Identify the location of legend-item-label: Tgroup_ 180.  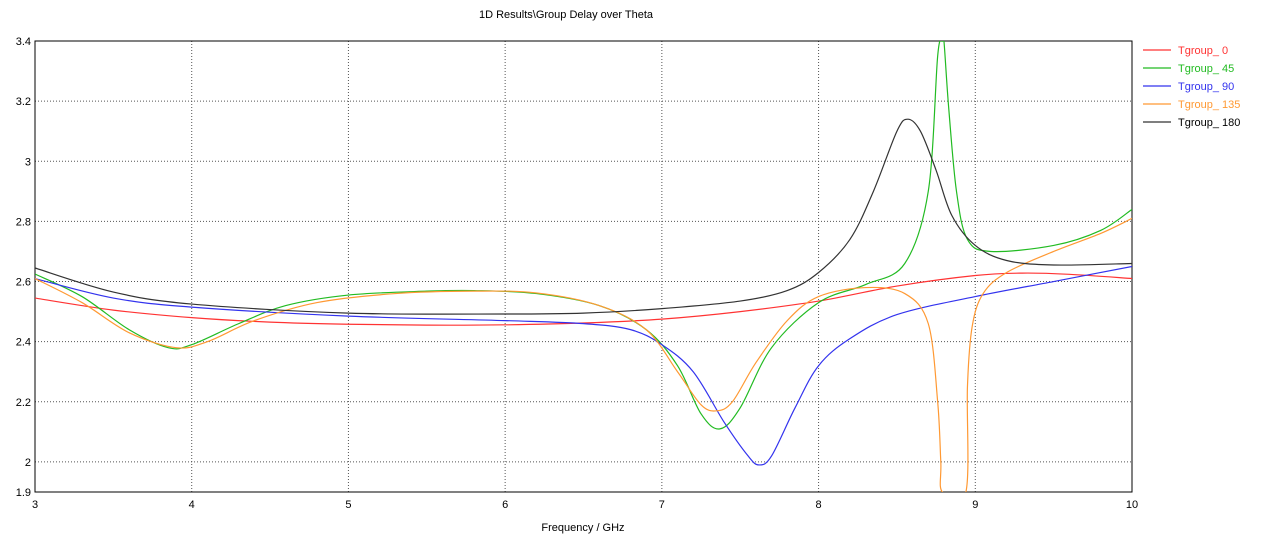
(1209, 123).